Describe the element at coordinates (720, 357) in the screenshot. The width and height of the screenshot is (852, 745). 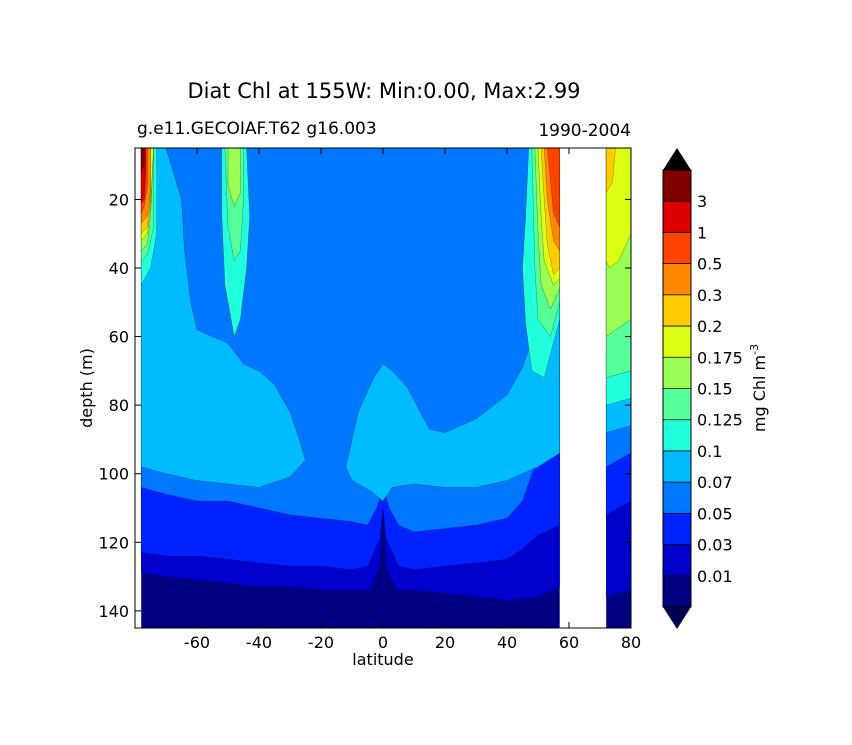
I see `colorbar-tick-label: 0.175` at that location.